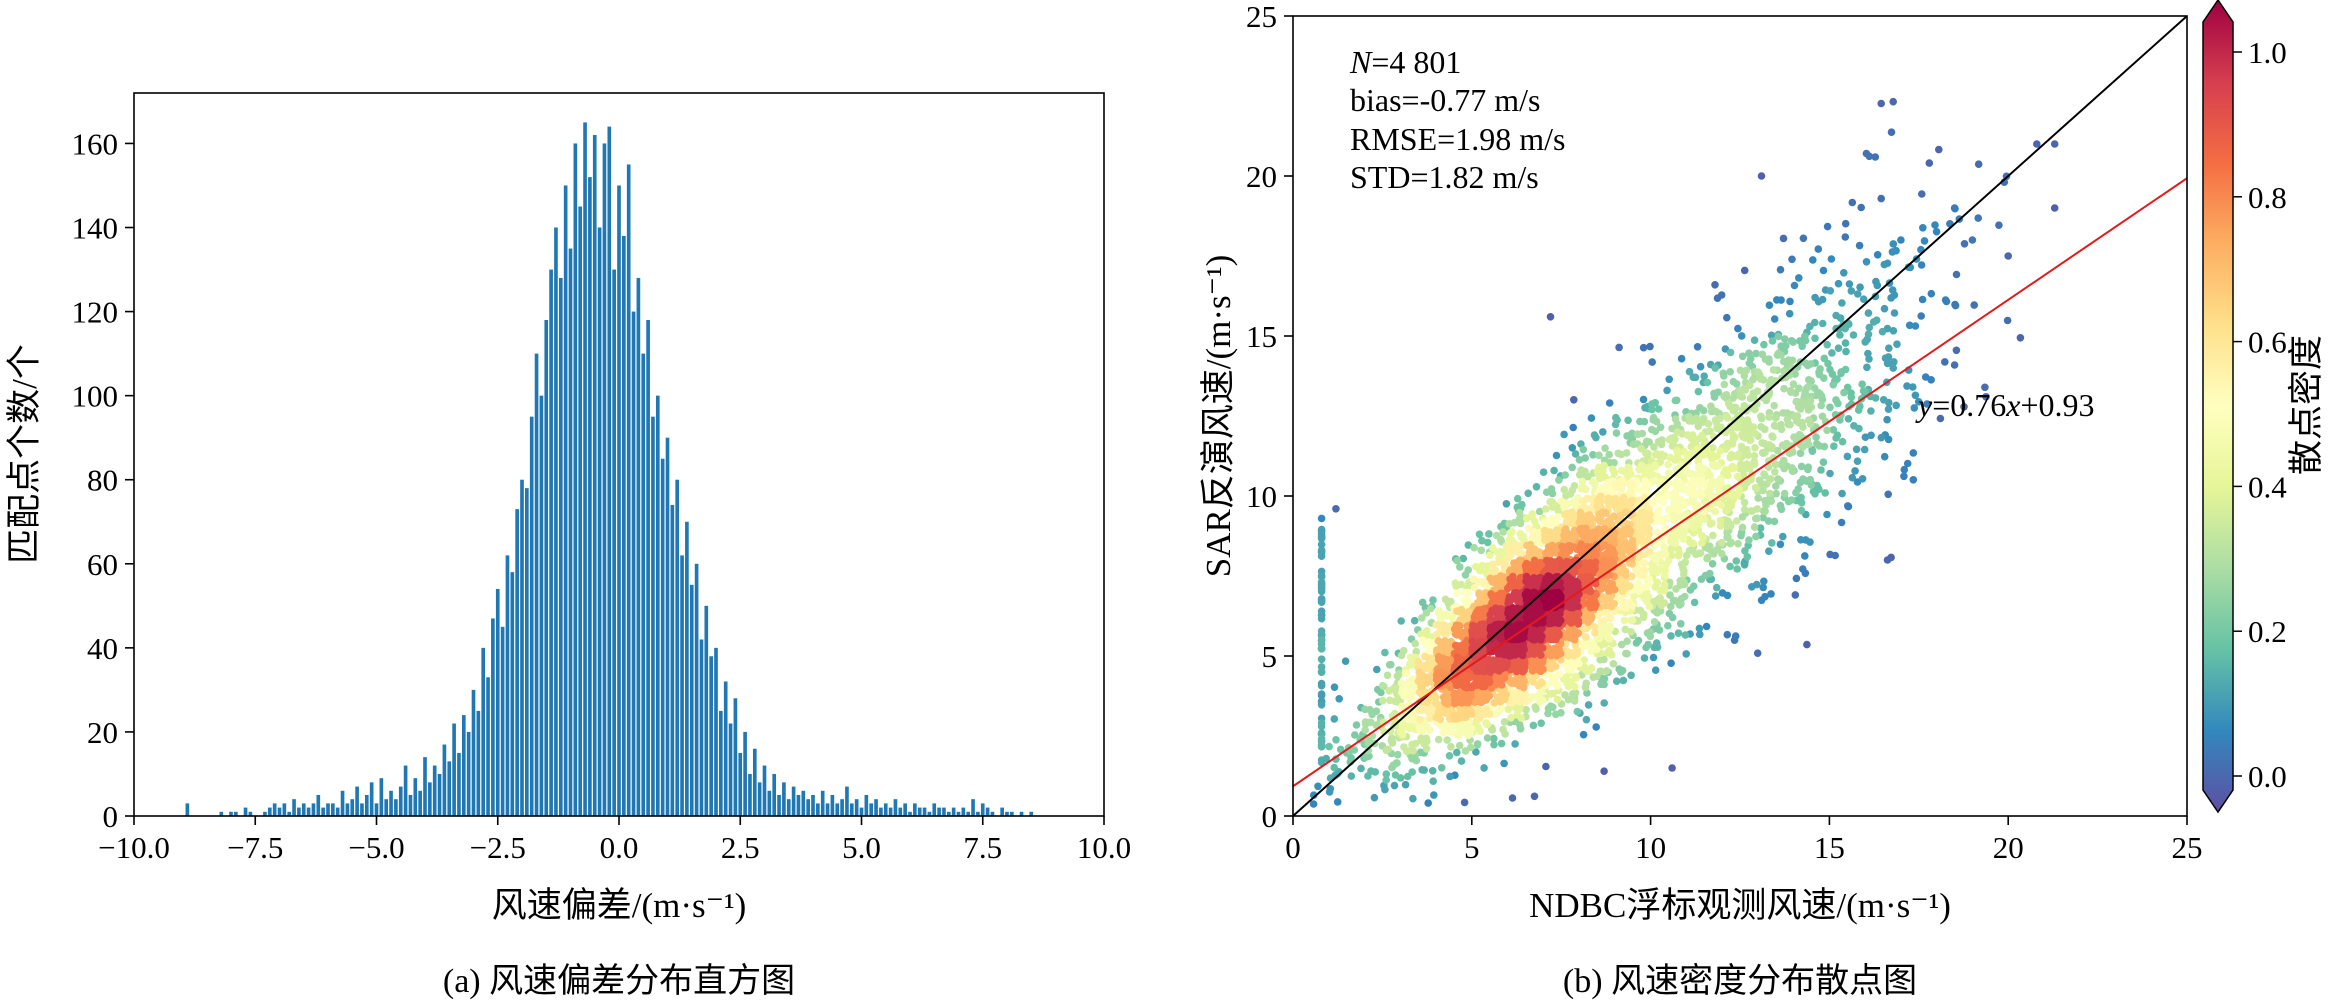 The width and height of the screenshot is (2343, 1006). I want to click on y-tick-label: 160, so click(95, 143).